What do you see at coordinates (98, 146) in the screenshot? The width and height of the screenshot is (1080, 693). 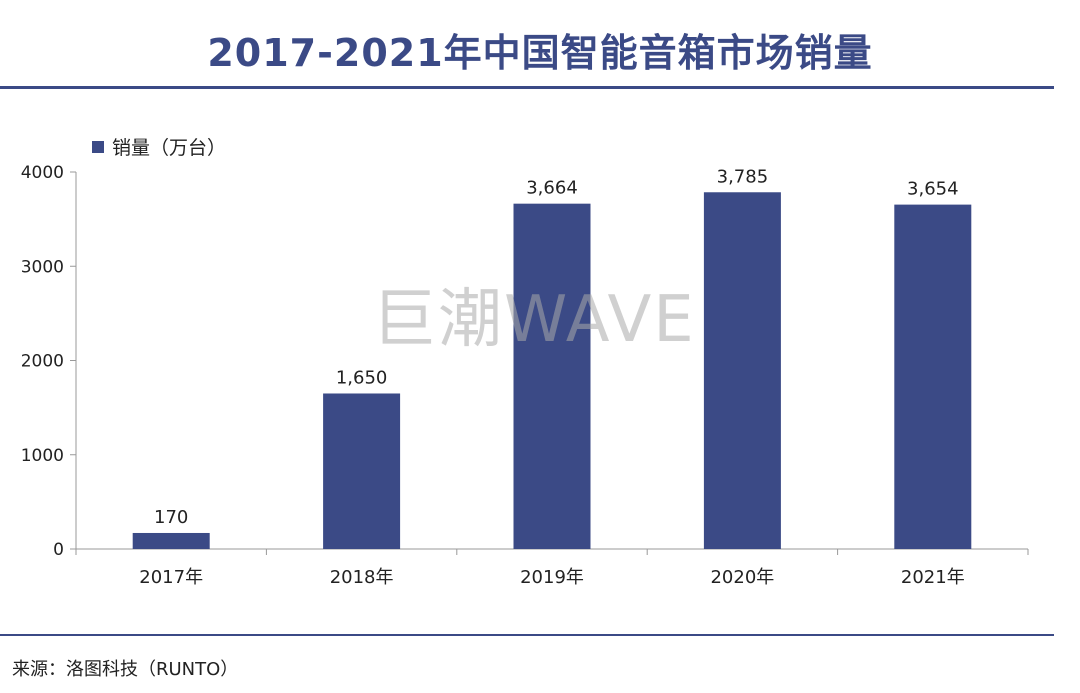 I see `legend-swatch` at bounding box center [98, 146].